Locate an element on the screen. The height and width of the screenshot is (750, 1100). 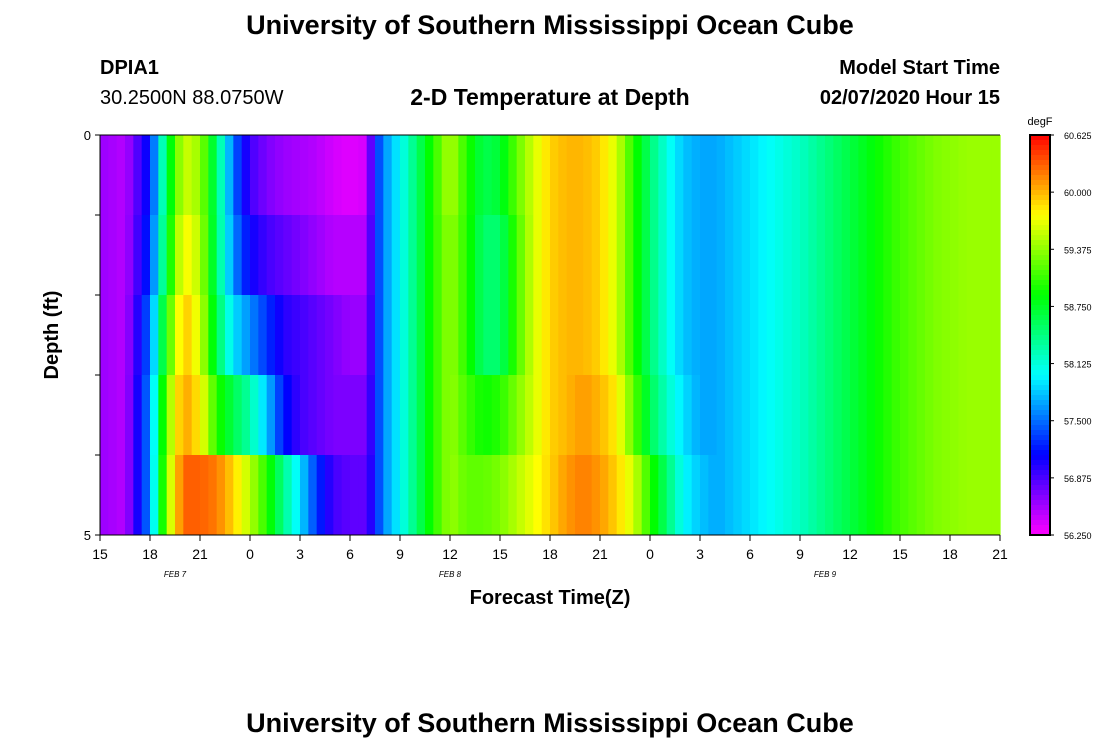
date-label: FEB 8 is located at coordinates (450, 574).